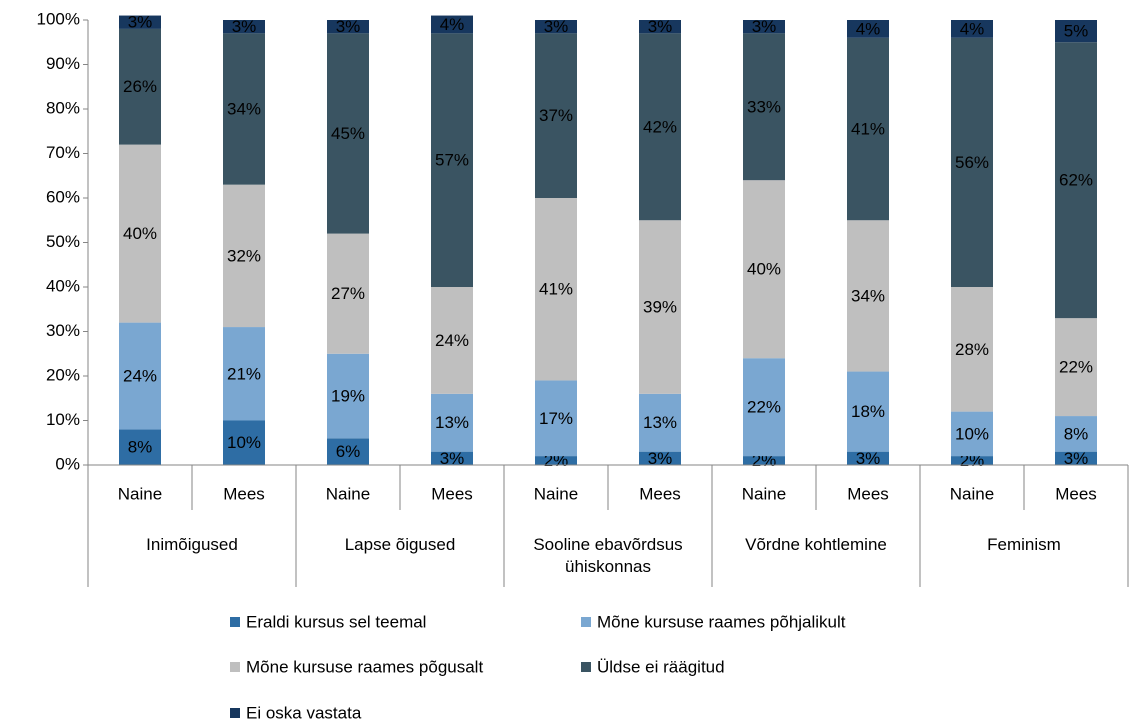 The height and width of the screenshot is (722, 1130). I want to click on y-tick-label: 10%, so click(63, 419).